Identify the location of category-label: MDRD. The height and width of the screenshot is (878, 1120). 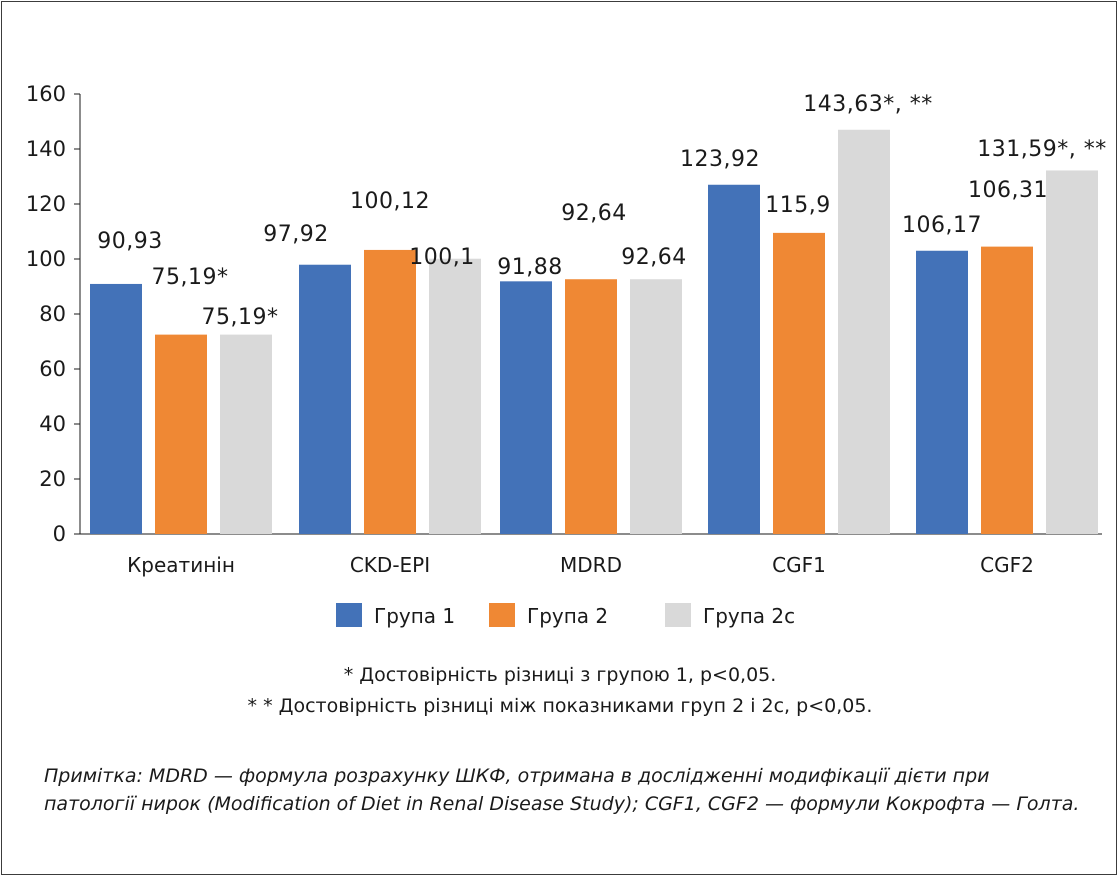
(591, 565).